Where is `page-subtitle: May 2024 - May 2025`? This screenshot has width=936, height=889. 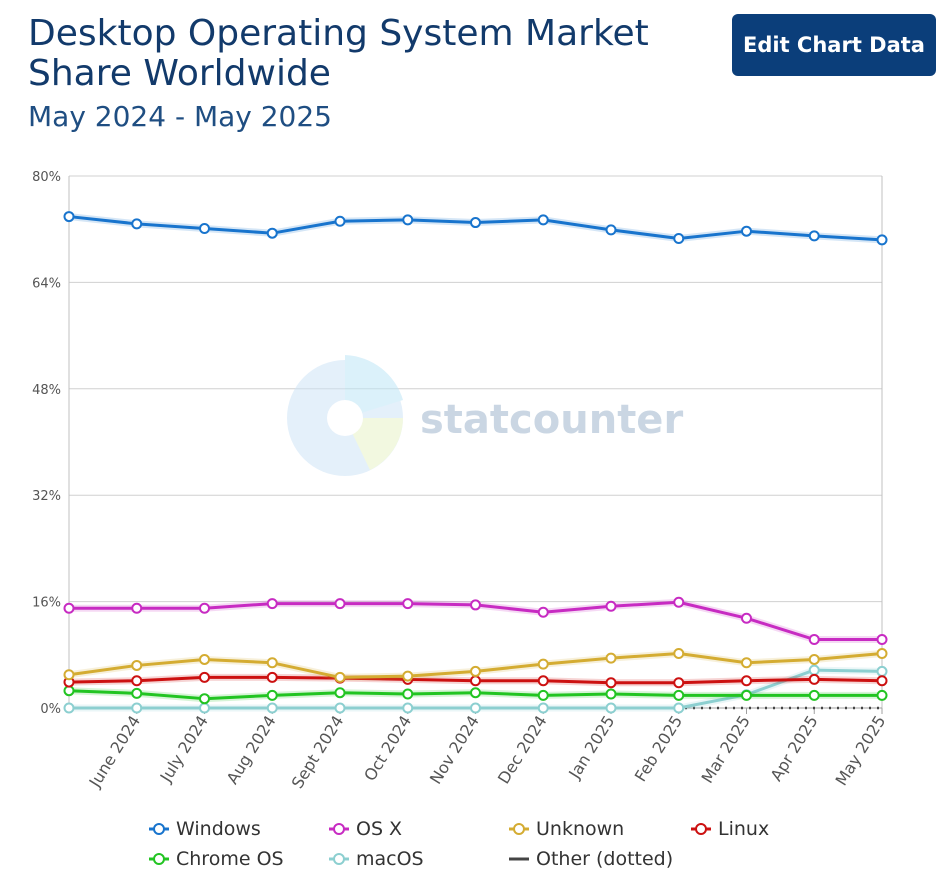 page-subtitle: May 2024 - May 2025 is located at coordinates (180, 116).